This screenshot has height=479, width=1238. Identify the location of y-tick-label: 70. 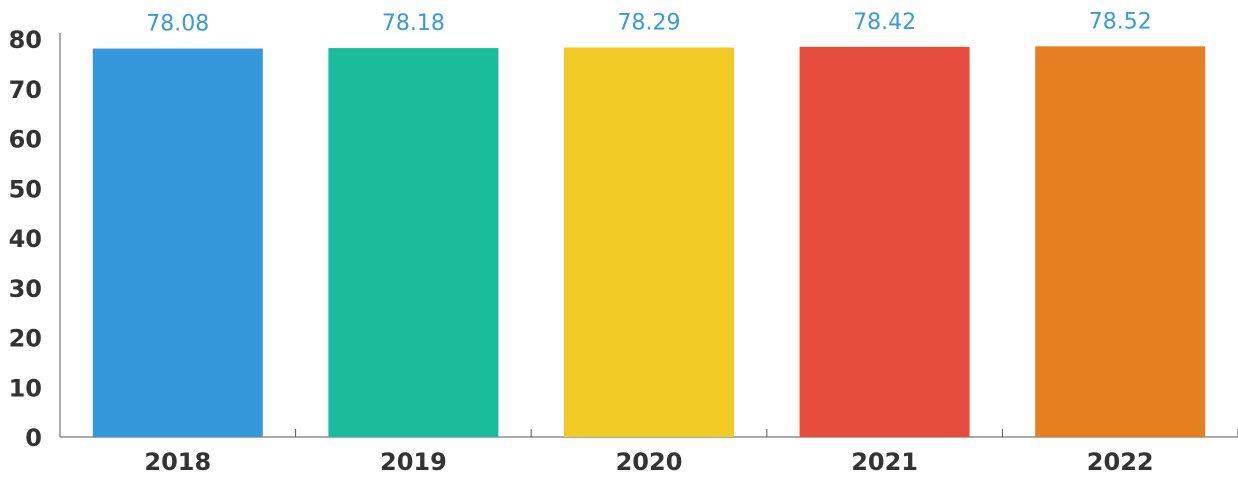
(25, 90).